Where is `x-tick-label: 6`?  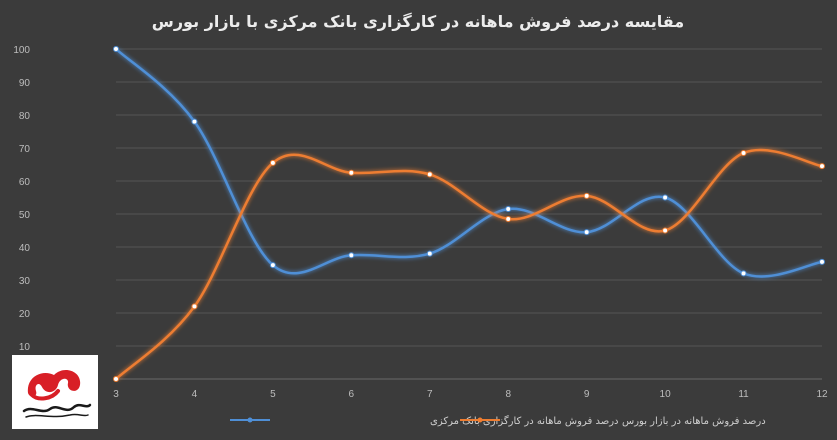
x-tick-label: 6 is located at coordinates (352, 394).